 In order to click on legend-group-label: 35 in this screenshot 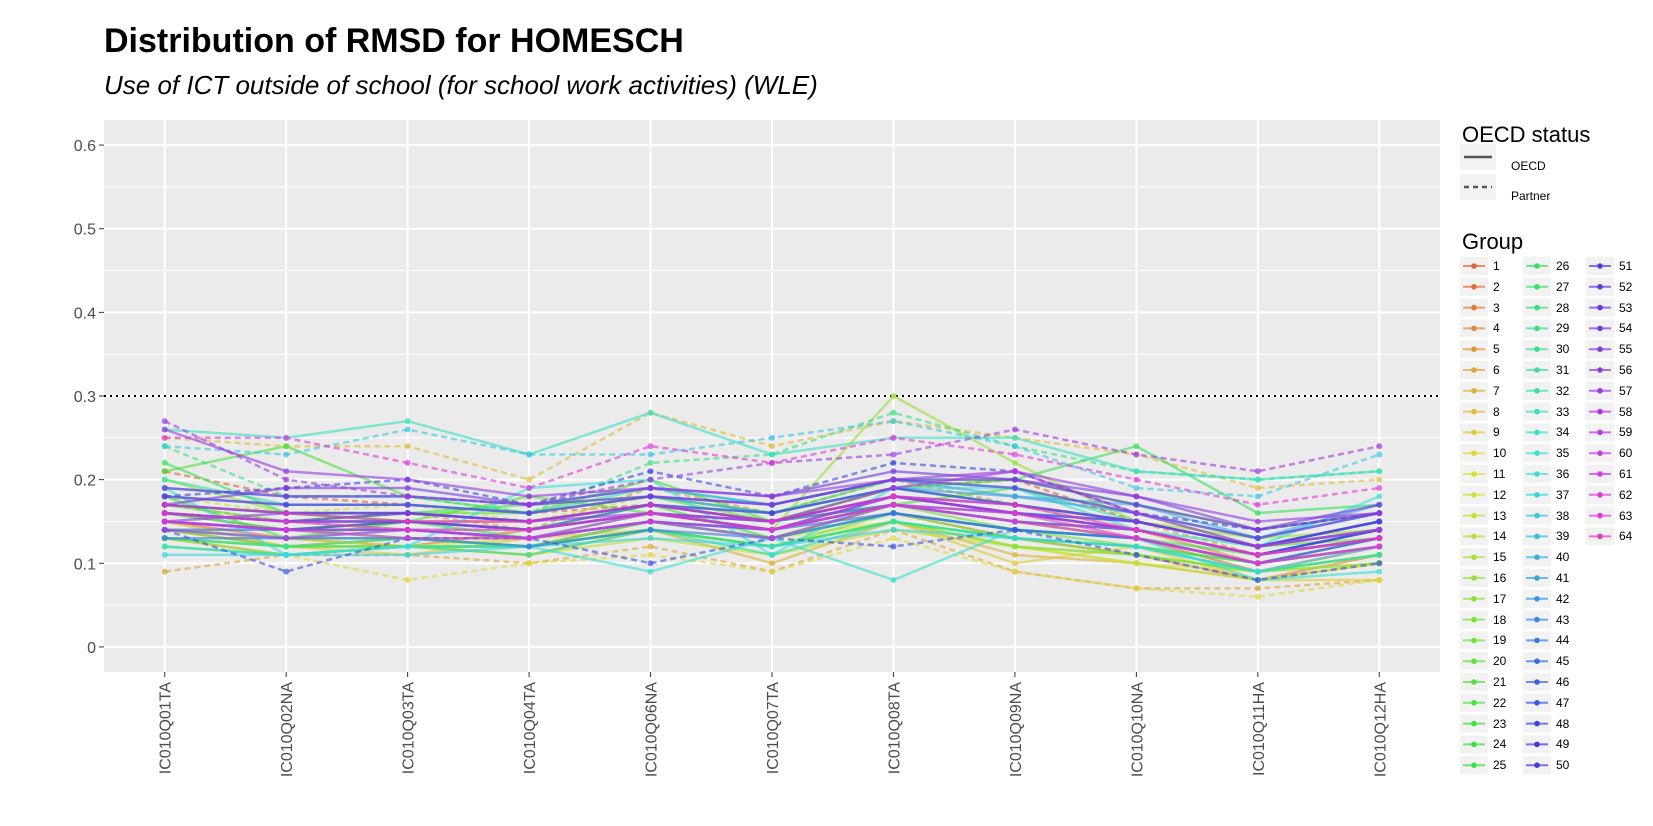, I will do `click(1563, 453)`.